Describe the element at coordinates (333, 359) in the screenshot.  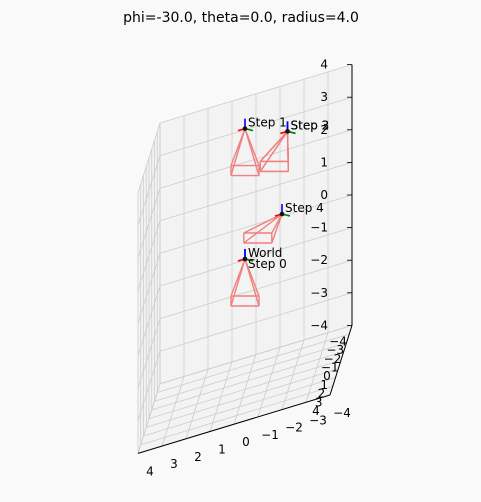
I see `x-tick-label: −2` at that location.